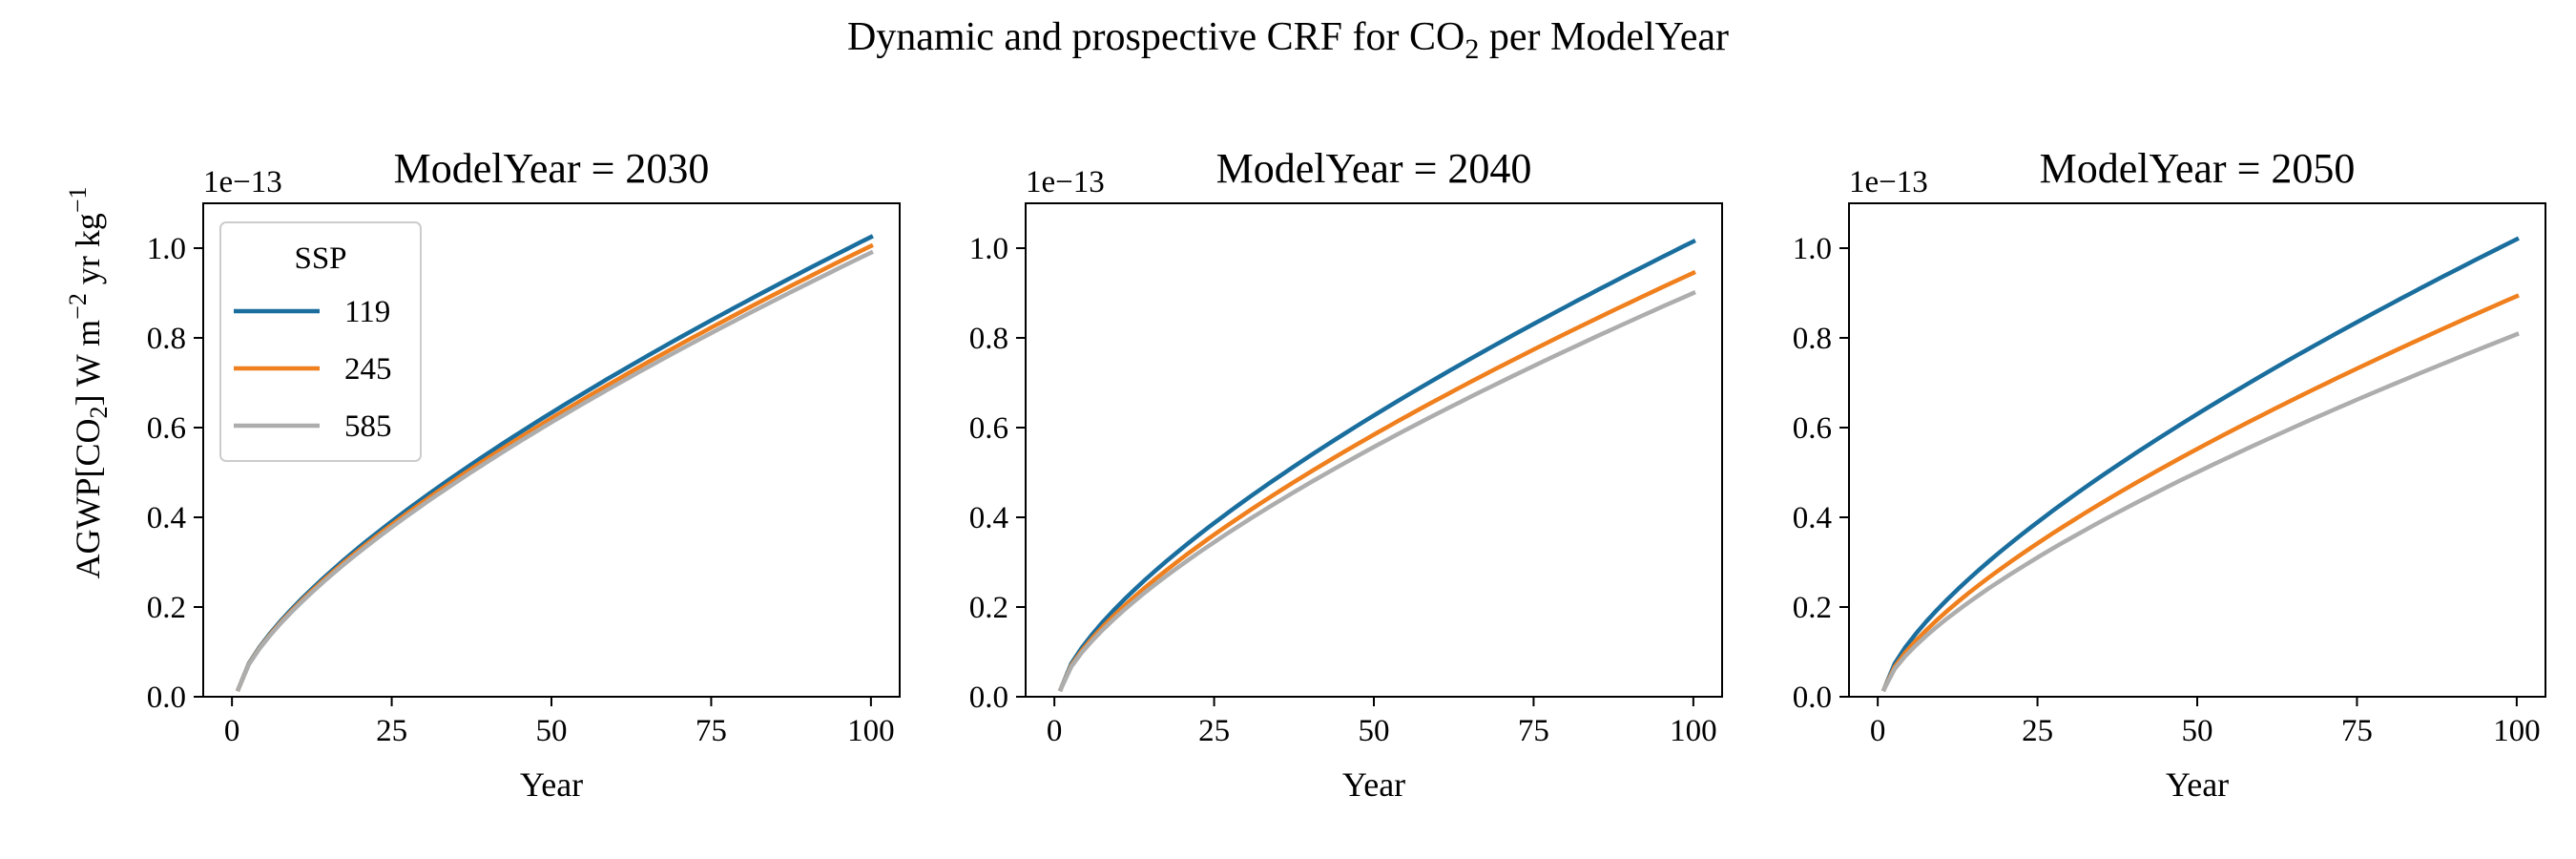  What do you see at coordinates (2198, 168) in the screenshot?
I see `panel-title: ModelYear = 2050` at bounding box center [2198, 168].